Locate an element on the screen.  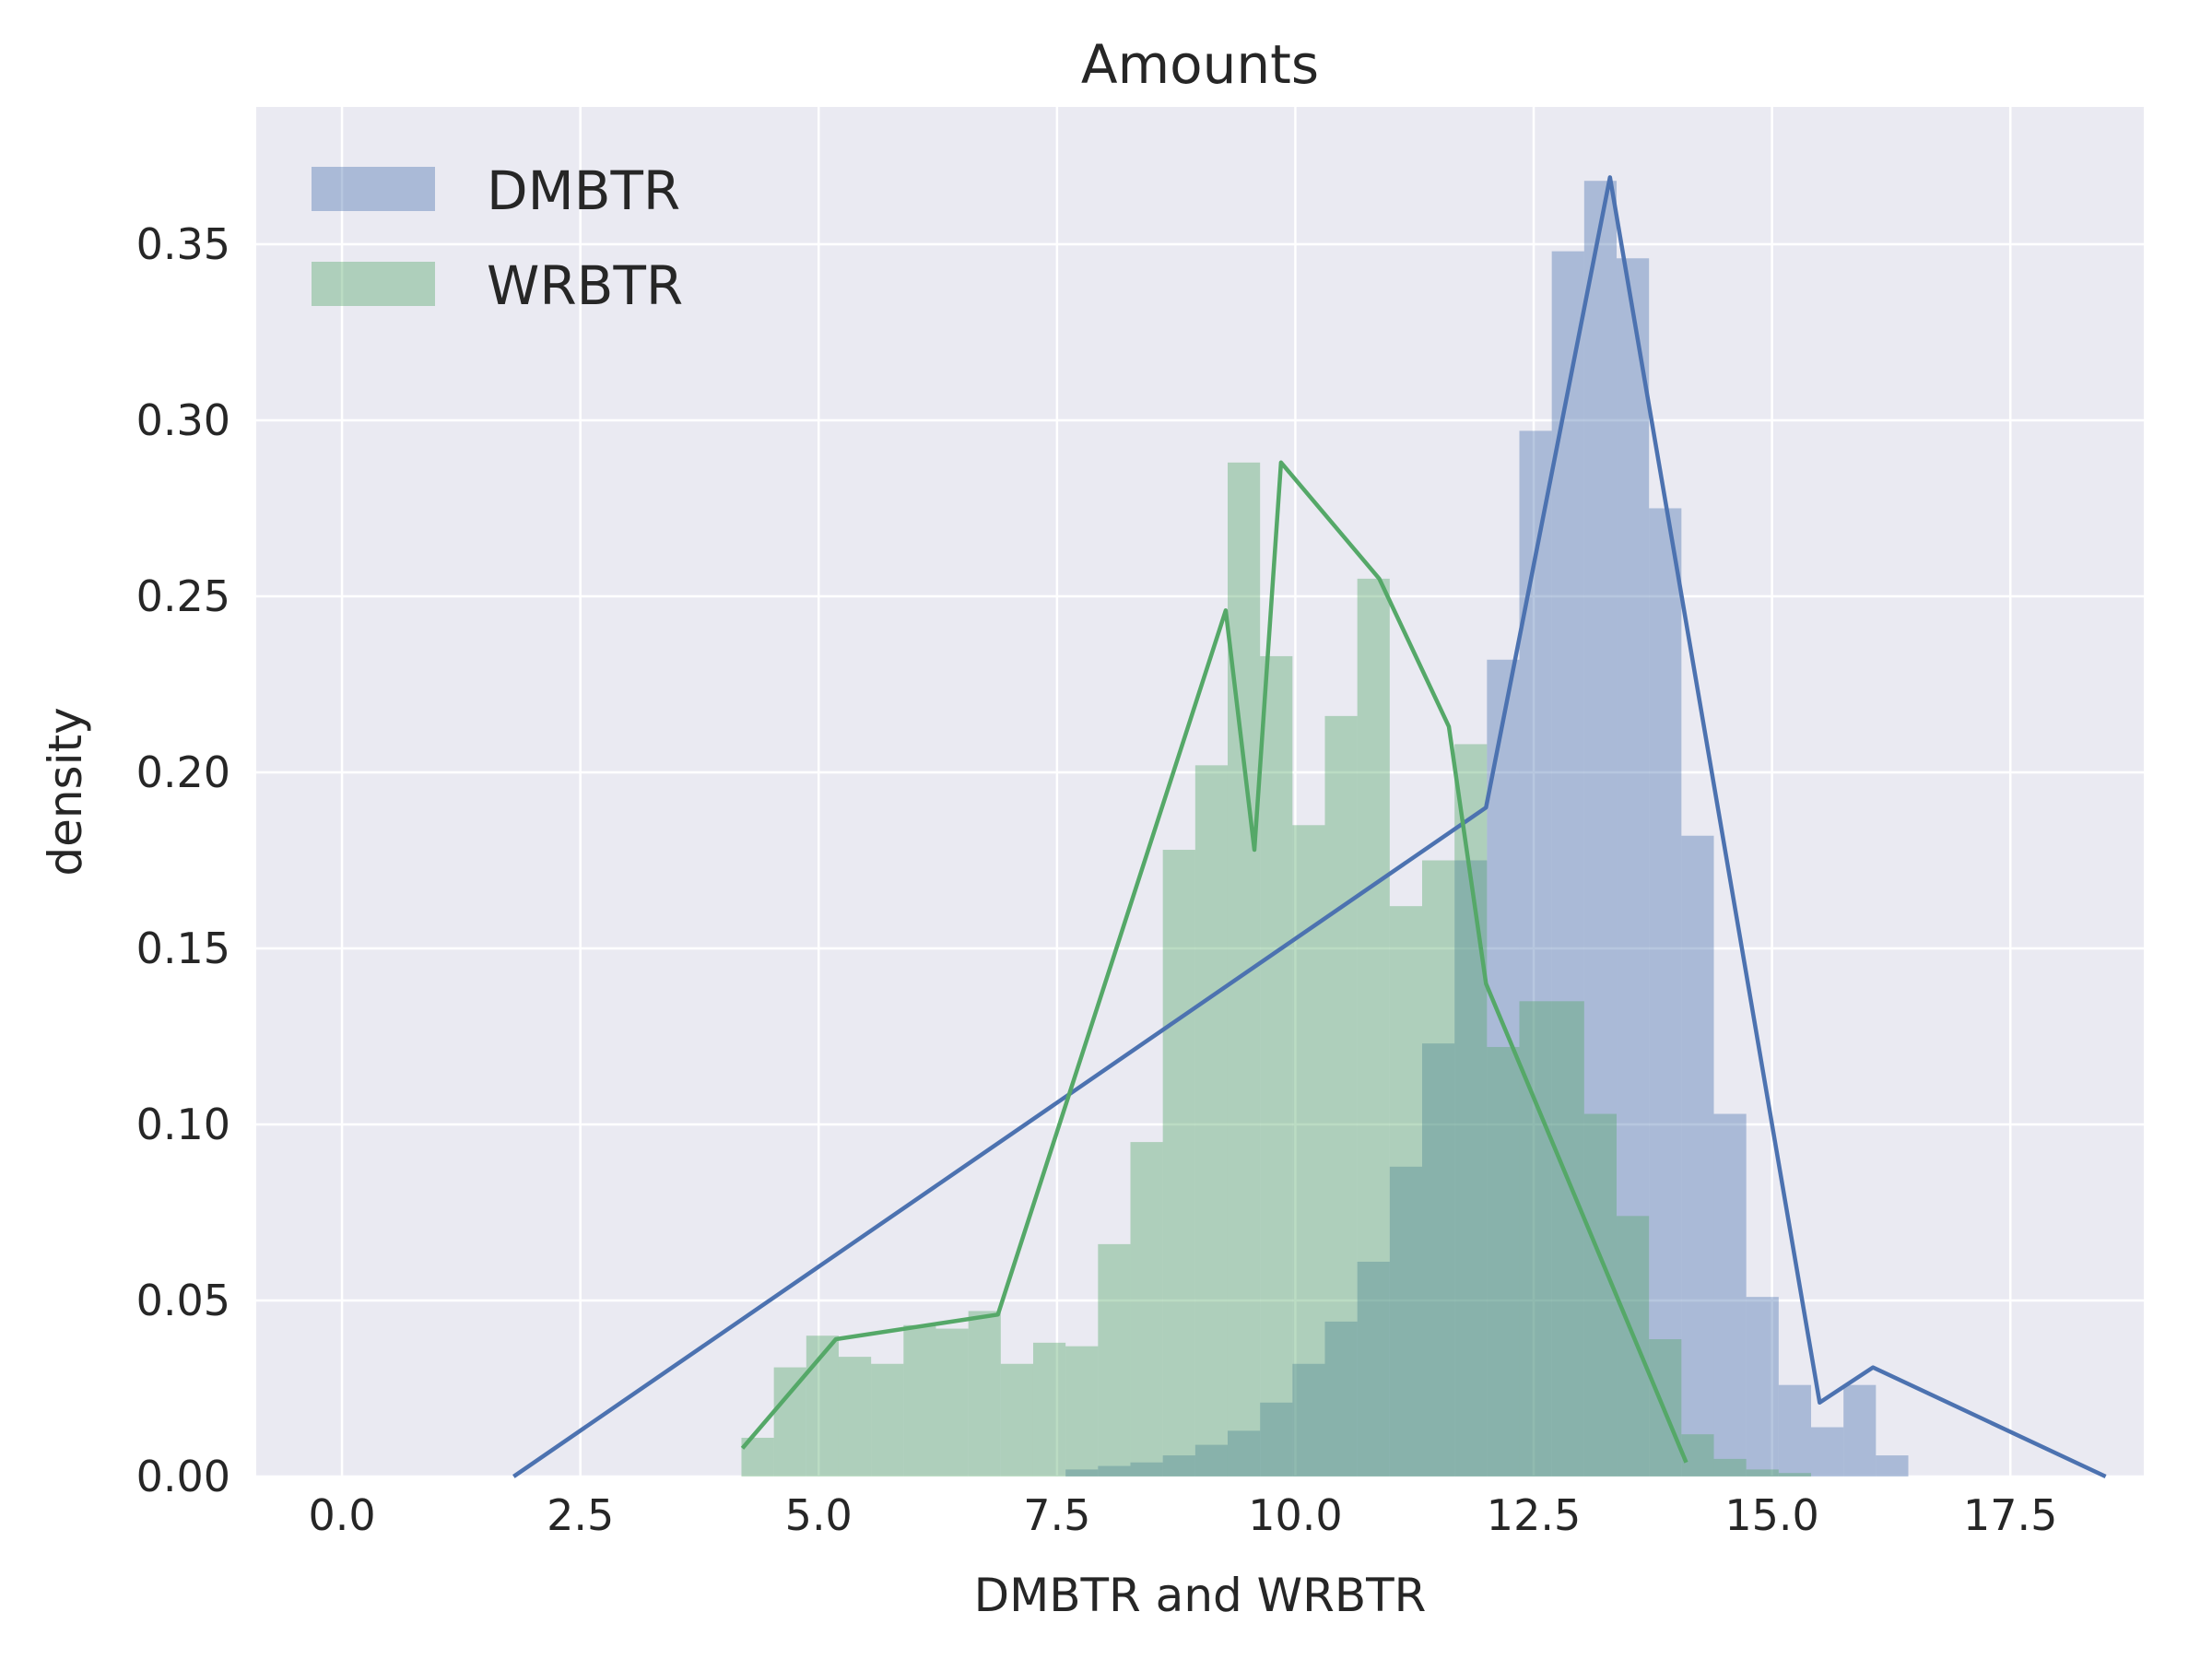
y-tick-label: 0.15 is located at coordinates (183, 948).